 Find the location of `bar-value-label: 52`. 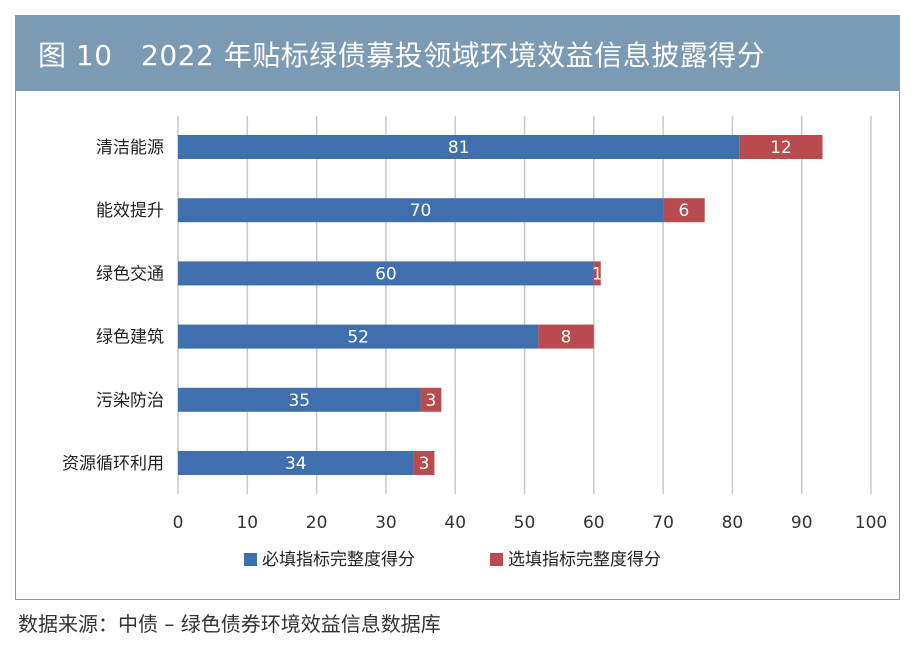

bar-value-label: 52 is located at coordinates (358, 338).